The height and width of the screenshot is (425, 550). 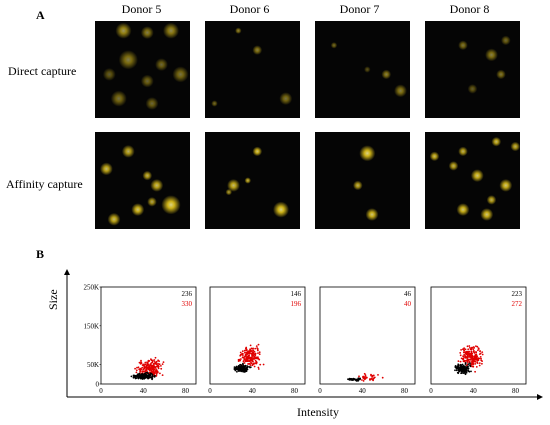 I want to click on count-red: 272, so click(x=517, y=304).